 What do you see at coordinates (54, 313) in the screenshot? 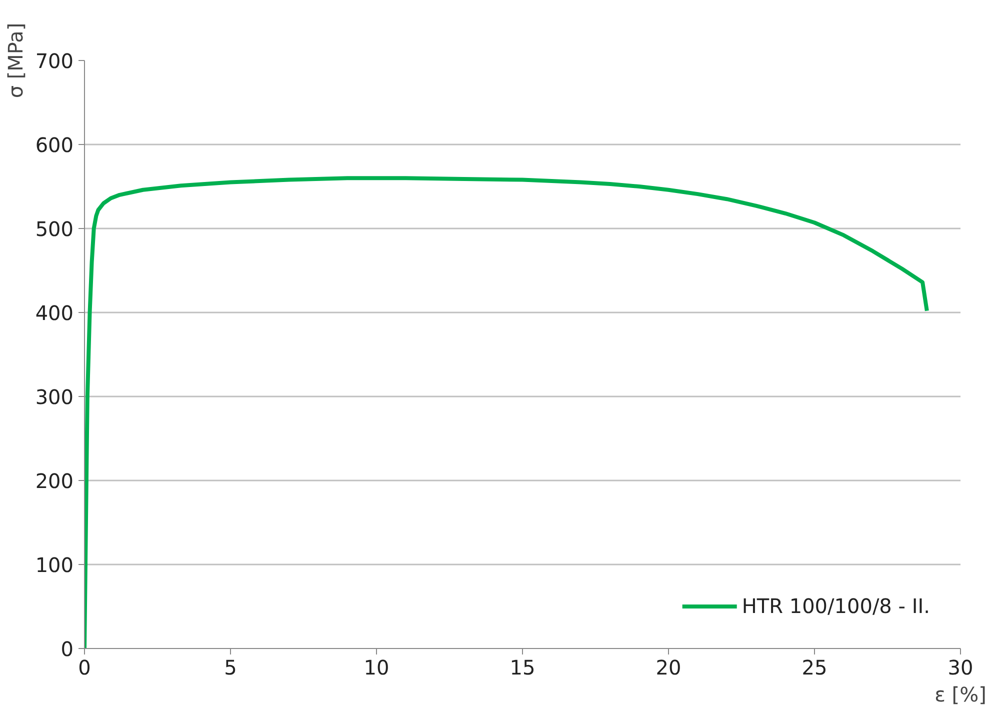
I see `y-tick-label: 400` at bounding box center [54, 313].